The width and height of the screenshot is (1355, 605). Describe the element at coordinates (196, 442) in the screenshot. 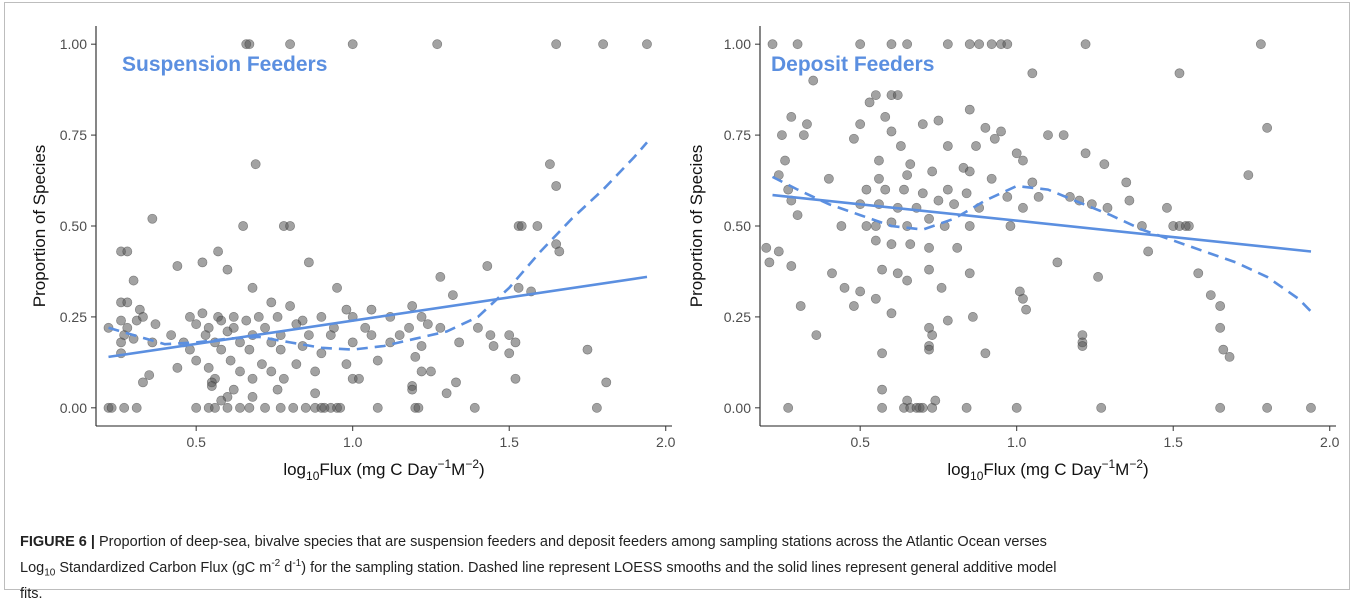

I see `x-tick-label: 0.5` at that location.